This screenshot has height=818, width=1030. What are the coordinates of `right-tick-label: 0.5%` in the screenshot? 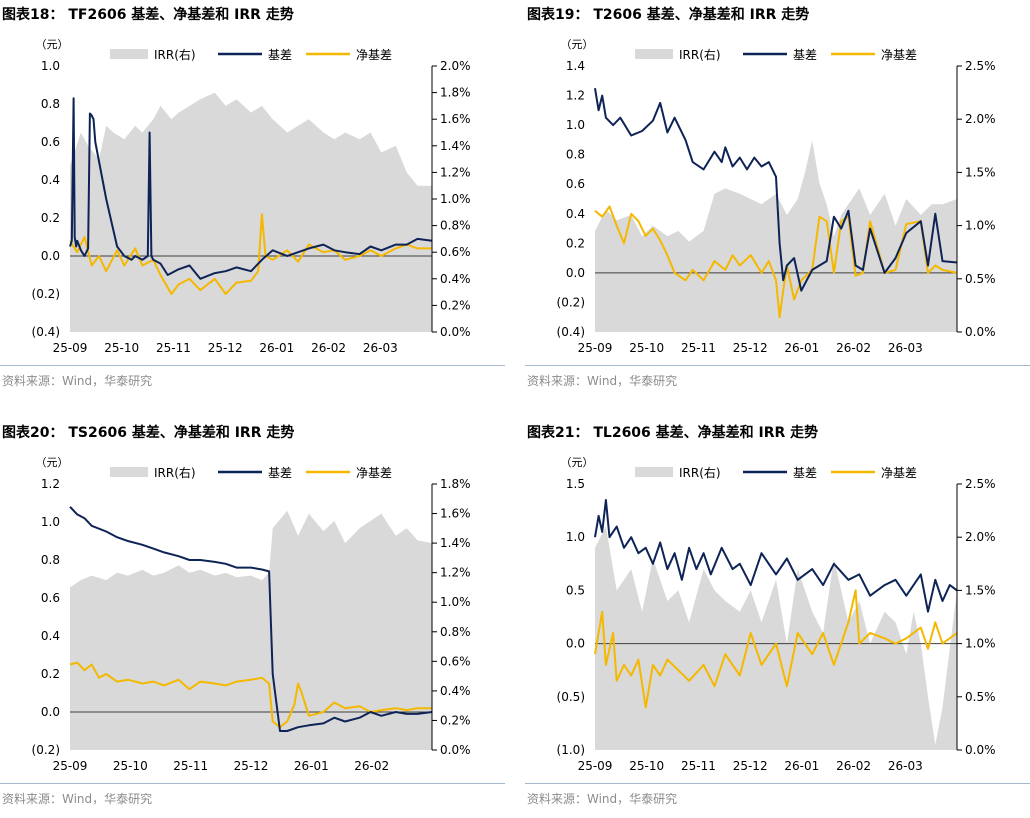 It's located at (980, 697).